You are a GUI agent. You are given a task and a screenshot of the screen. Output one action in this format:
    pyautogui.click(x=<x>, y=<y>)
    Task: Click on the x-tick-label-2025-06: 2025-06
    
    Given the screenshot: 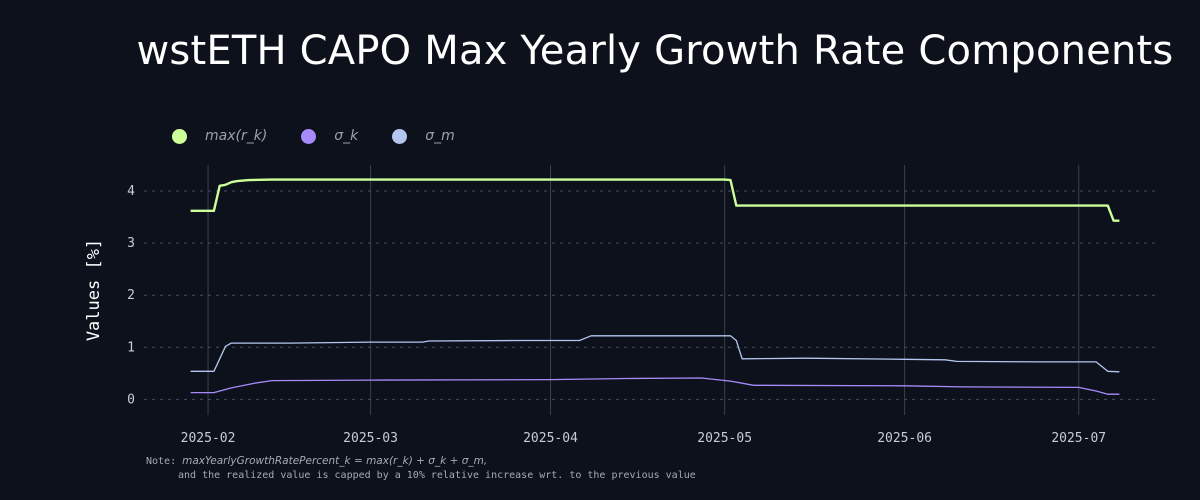 What is the action you would take?
    pyautogui.click(x=904, y=438)
    